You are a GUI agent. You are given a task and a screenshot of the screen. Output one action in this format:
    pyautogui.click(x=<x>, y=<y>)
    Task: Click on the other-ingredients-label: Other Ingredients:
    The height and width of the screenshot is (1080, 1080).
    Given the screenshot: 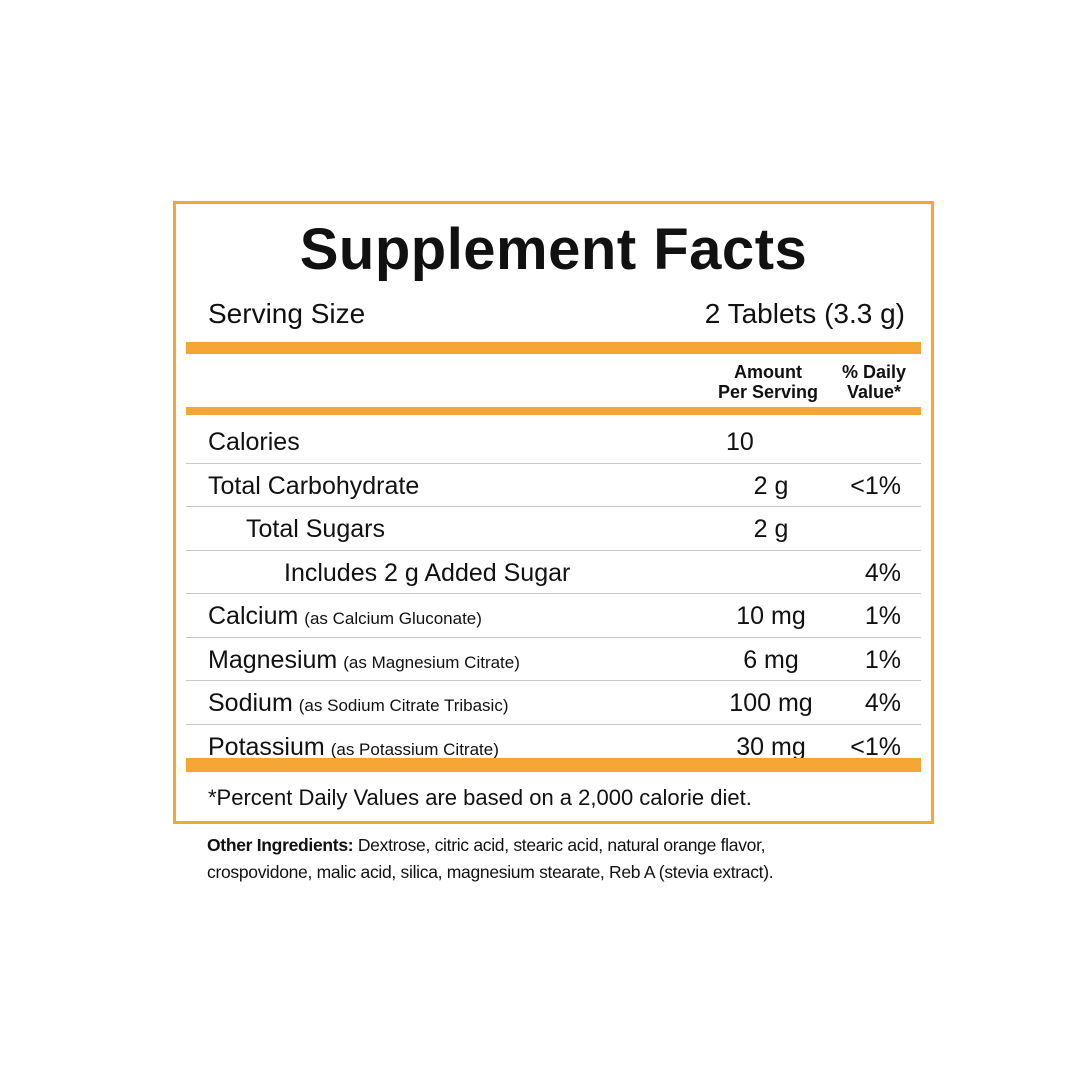 What is the action you would take?
    pyautogui.click(x=280, y=845)
    